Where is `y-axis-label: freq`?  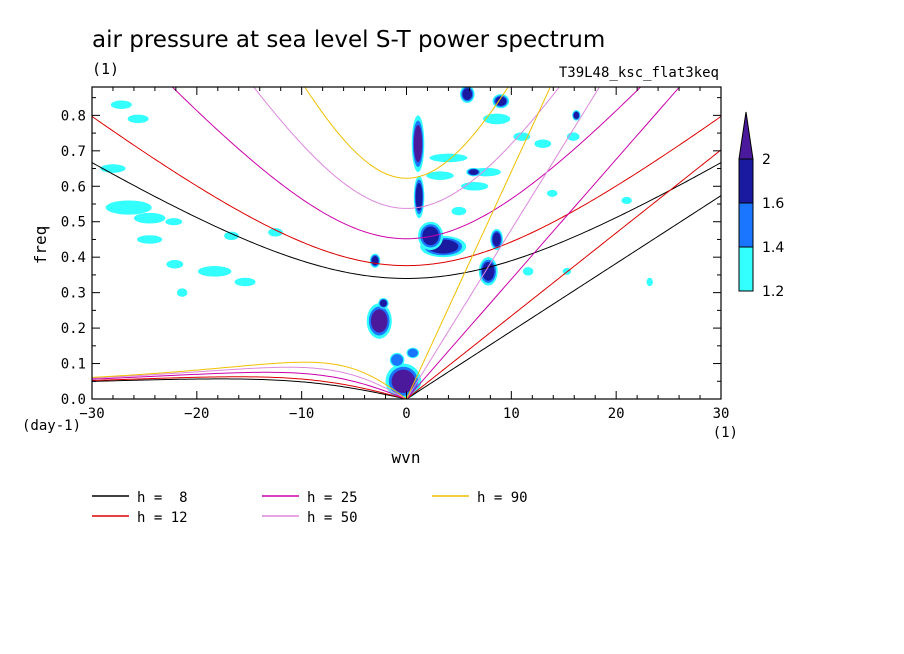
y-axis-label: freq is located at coordinates (40, 245).